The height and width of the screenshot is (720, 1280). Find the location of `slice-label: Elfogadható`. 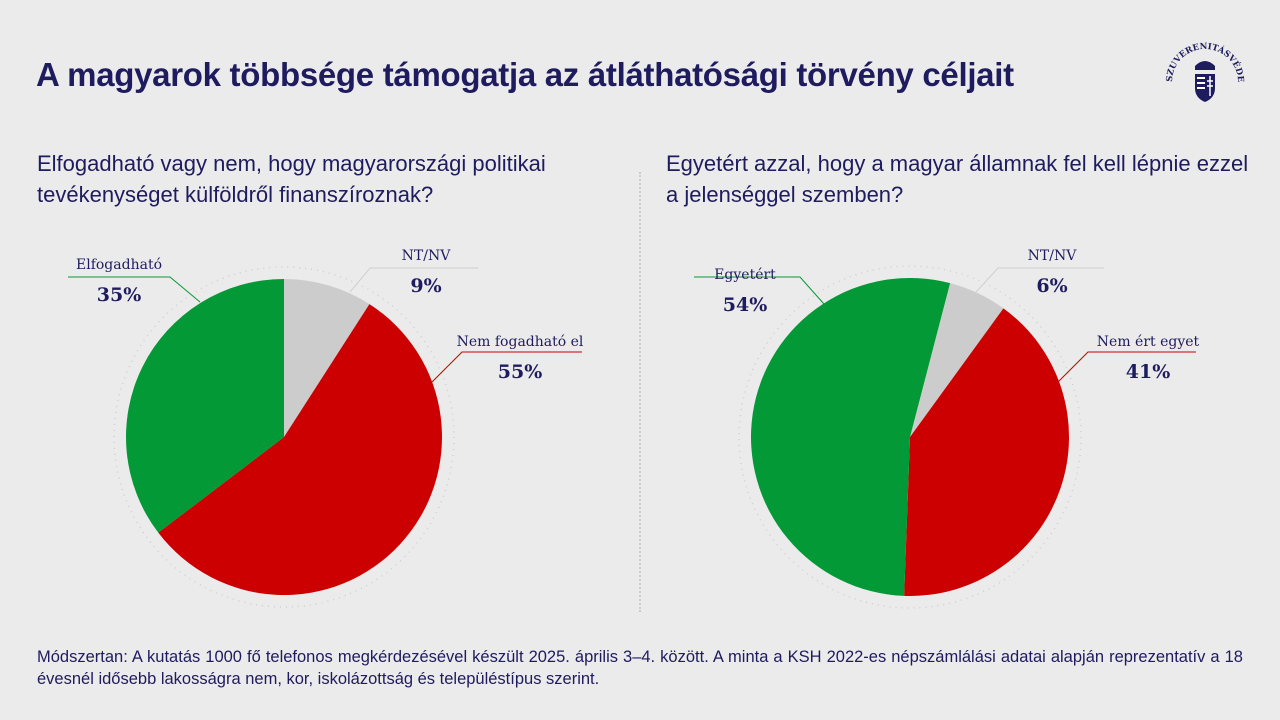

slice-label: Elfogadható is located at coordinates (119, 265).